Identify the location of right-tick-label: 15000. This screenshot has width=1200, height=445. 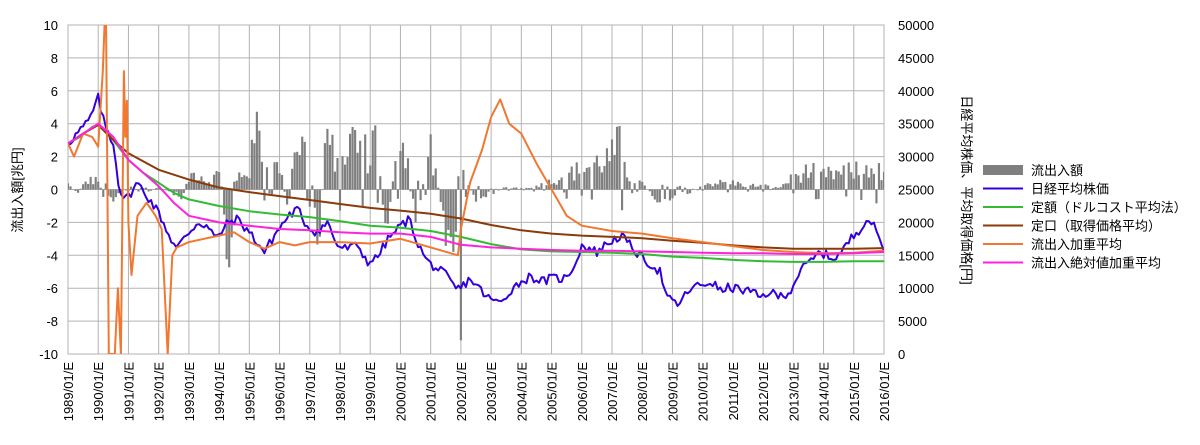
(916, 255).